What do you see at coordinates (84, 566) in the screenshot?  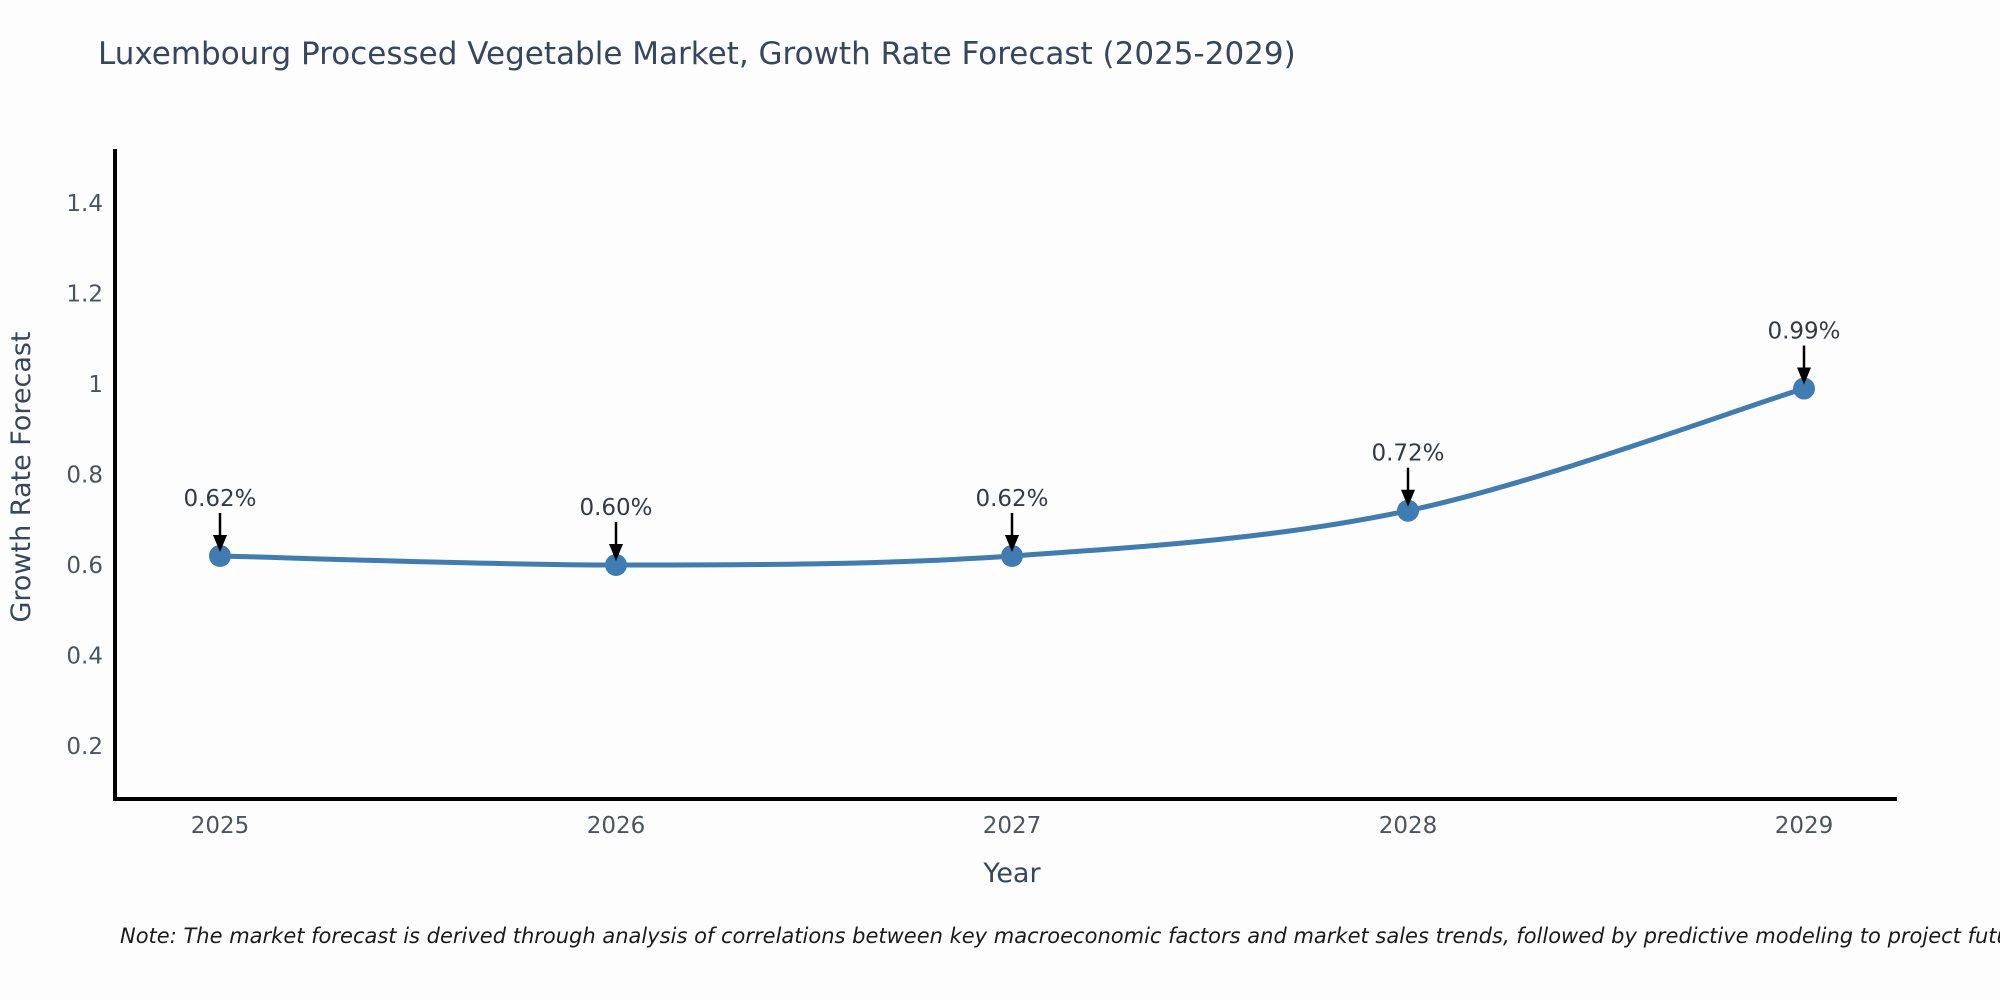 I see `y-tick-label: 0.6` at bounding box center [84, 566].